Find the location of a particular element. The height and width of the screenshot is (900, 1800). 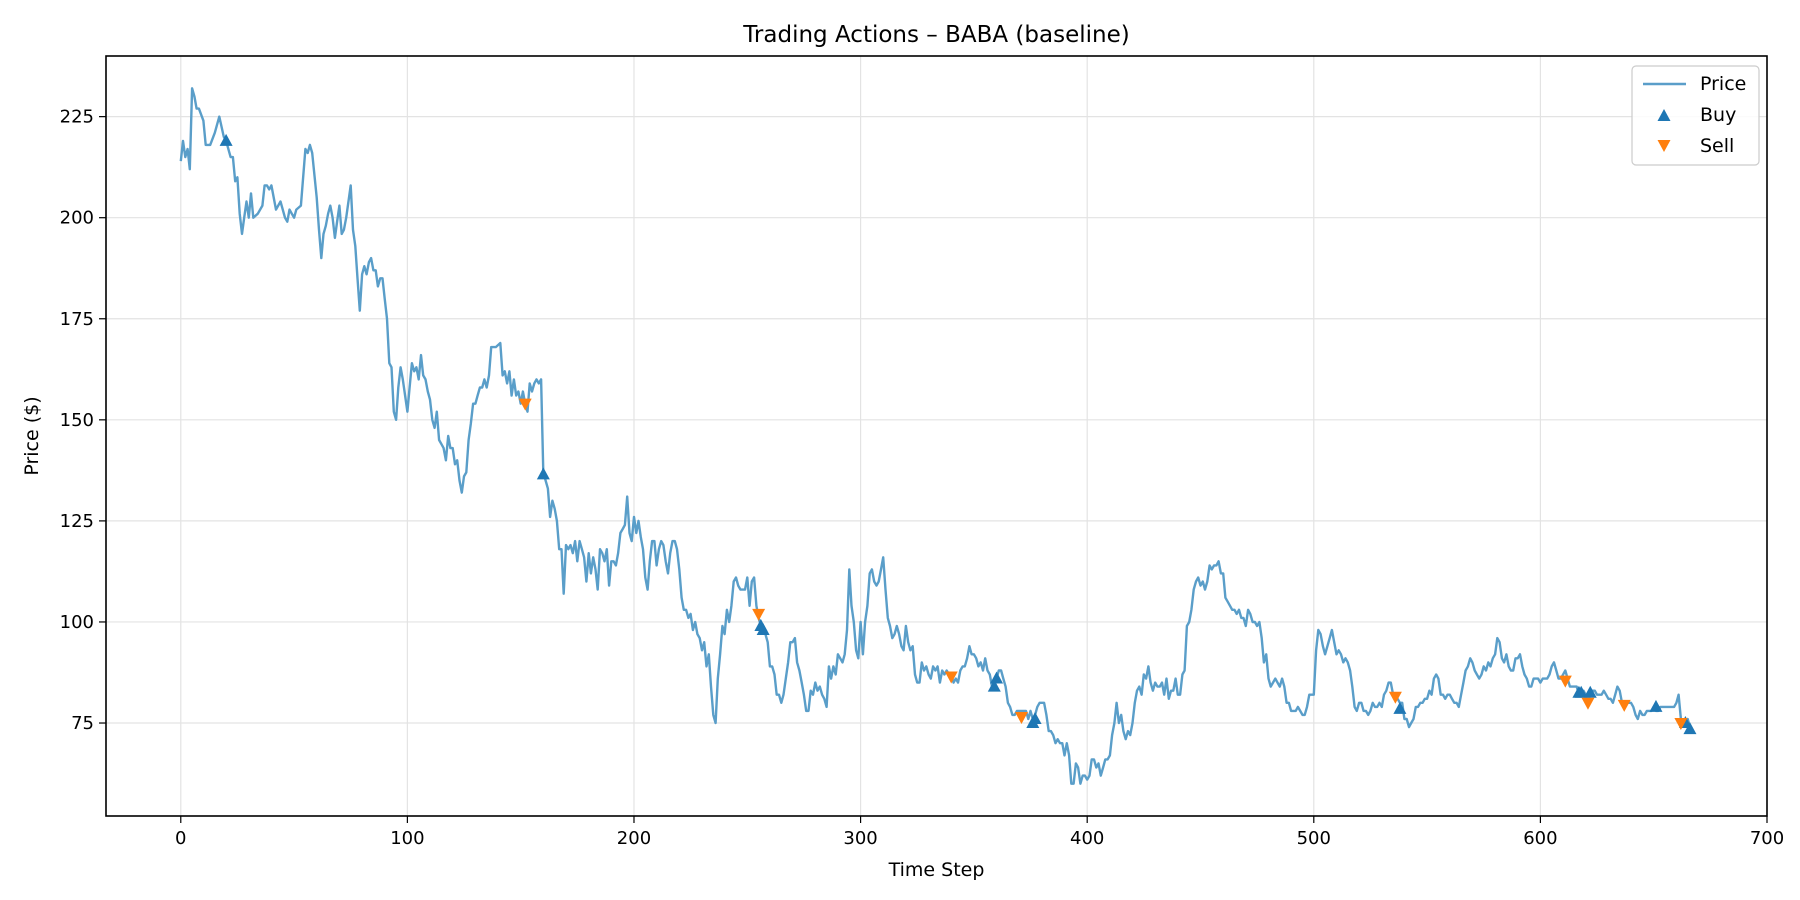

x-axis-ticks: 0 100 200 300 400 500 600 700 is located at coordinates (979, 832).